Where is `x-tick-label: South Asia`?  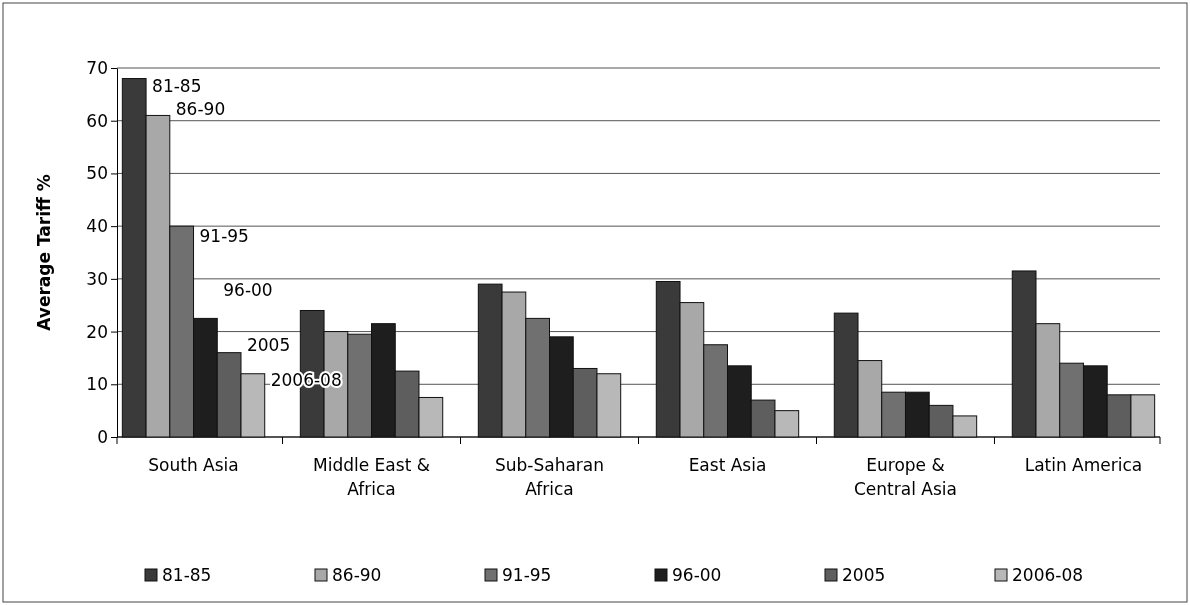 x-tick-label: South Asia is located at coordinates (193, 465).